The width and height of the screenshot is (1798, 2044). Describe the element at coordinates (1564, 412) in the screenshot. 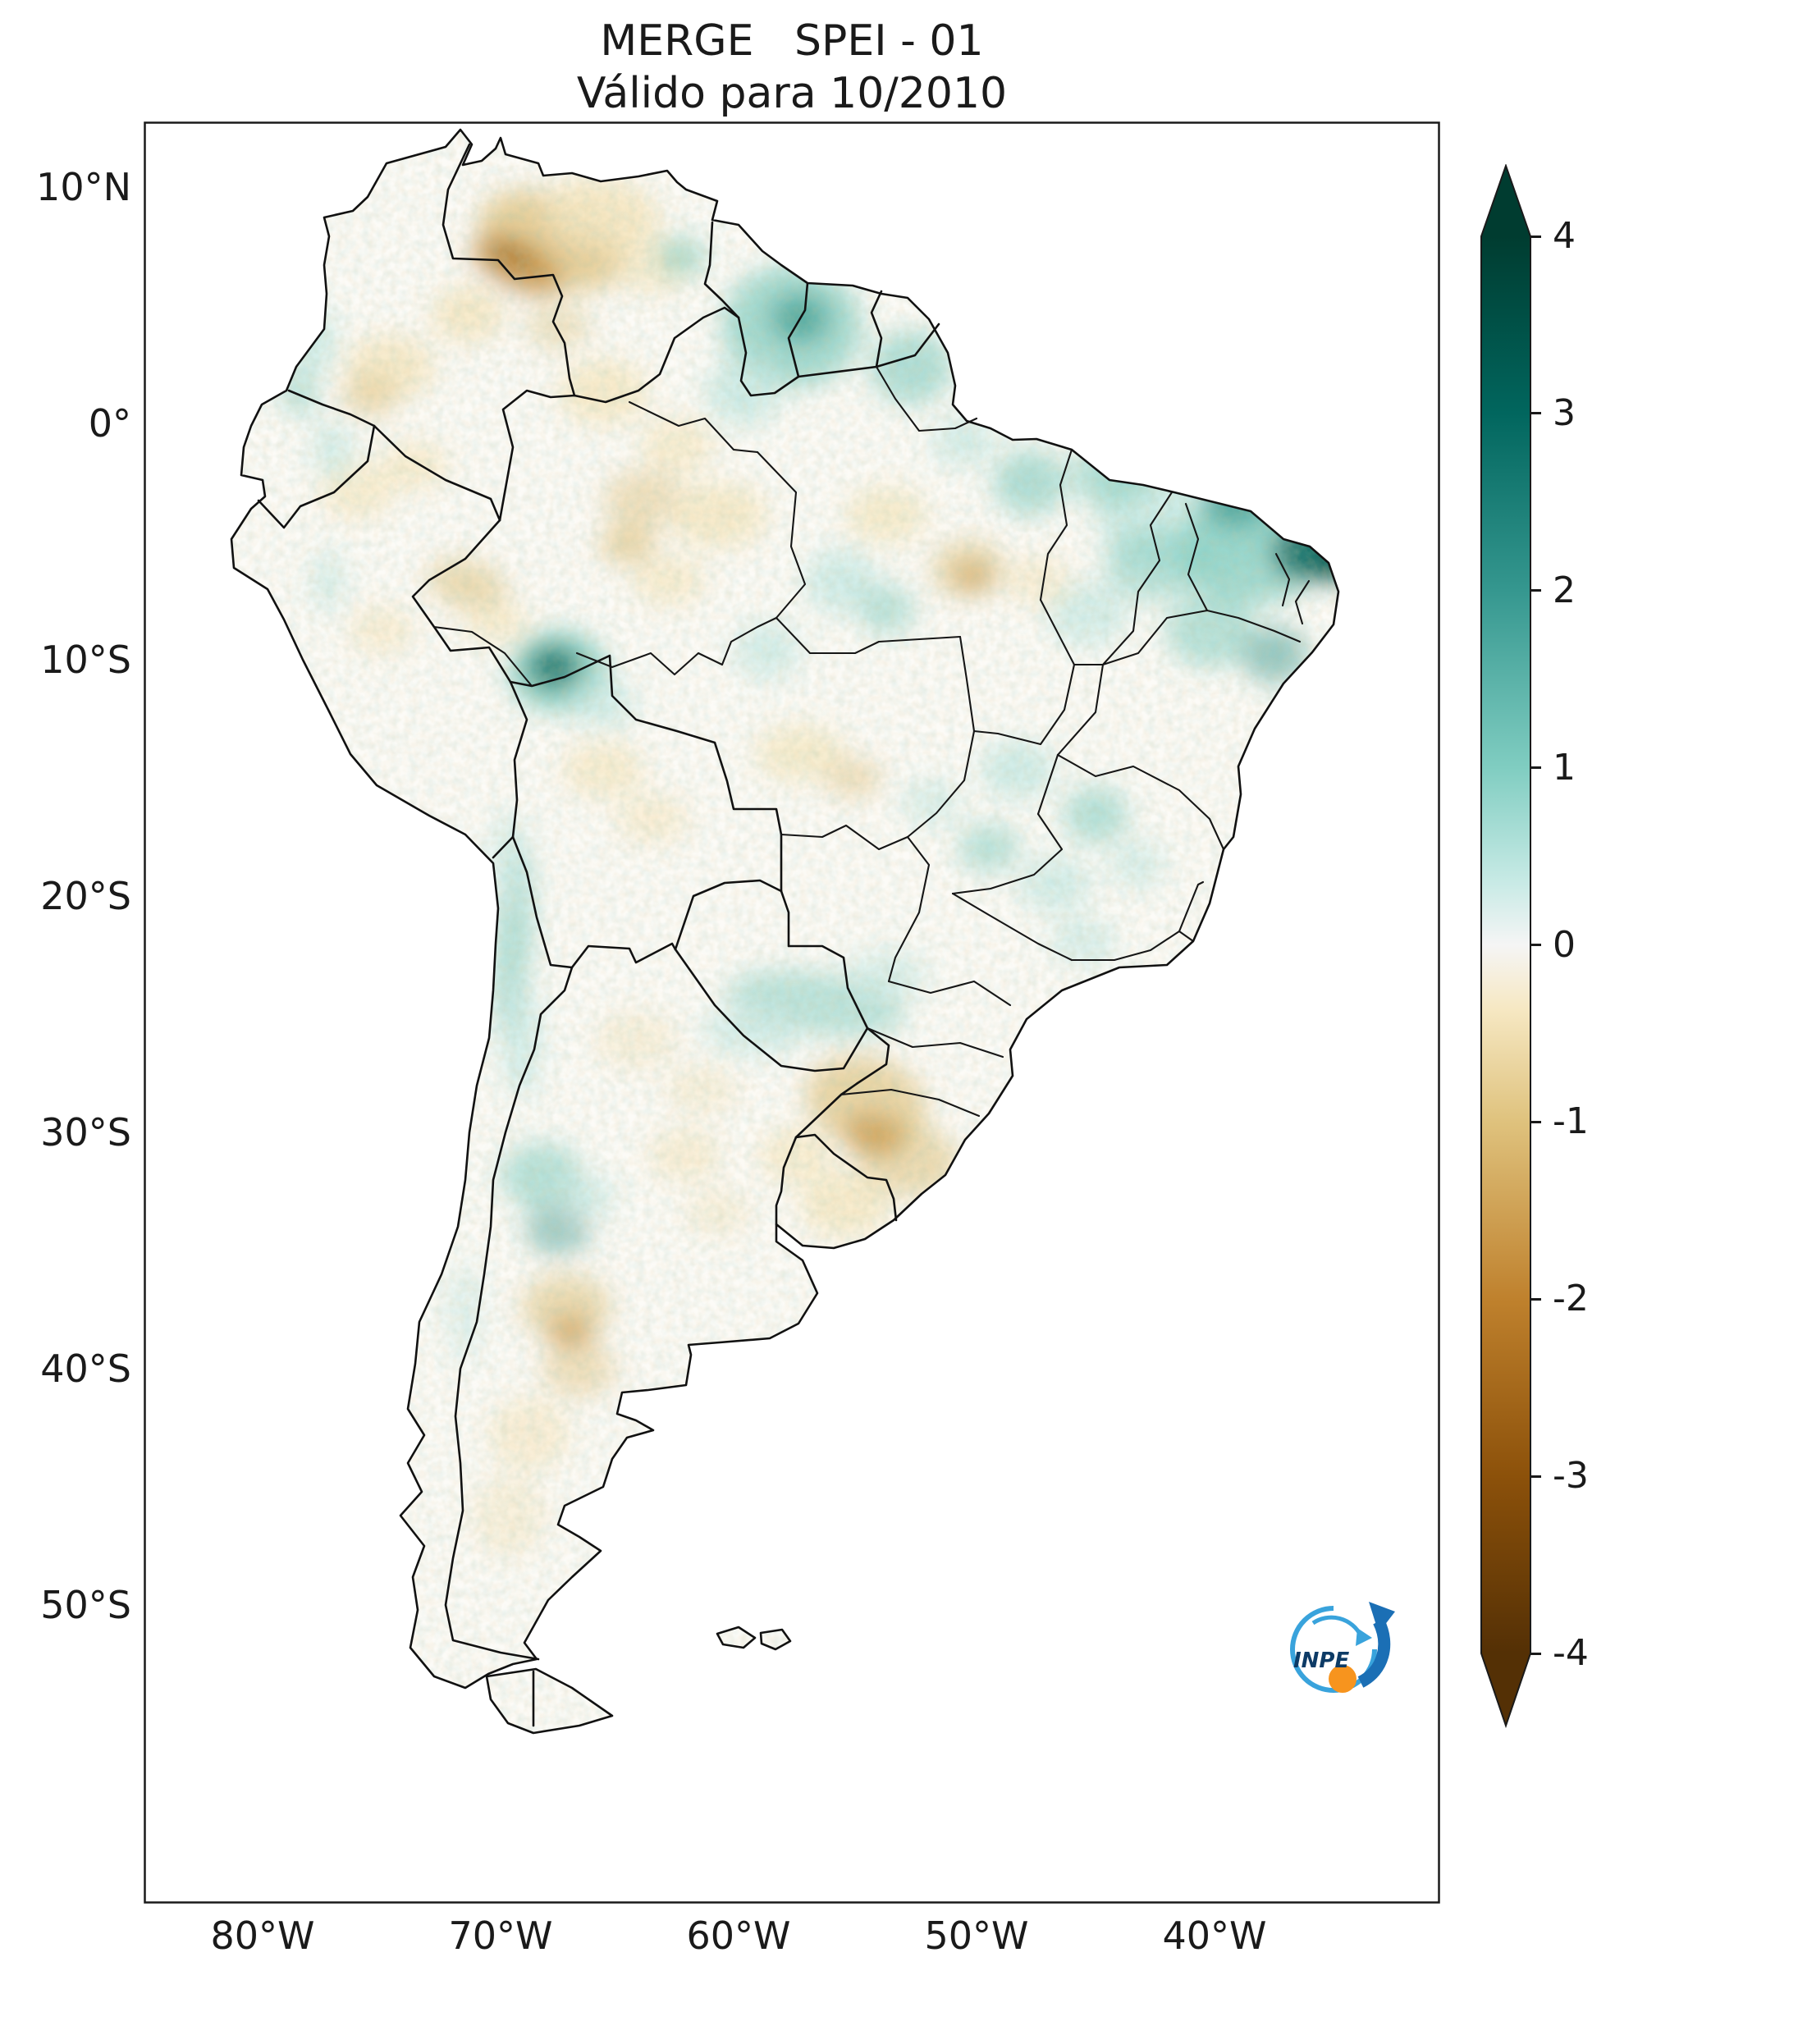

I see `colorbar-tick-label: 3` at that location.